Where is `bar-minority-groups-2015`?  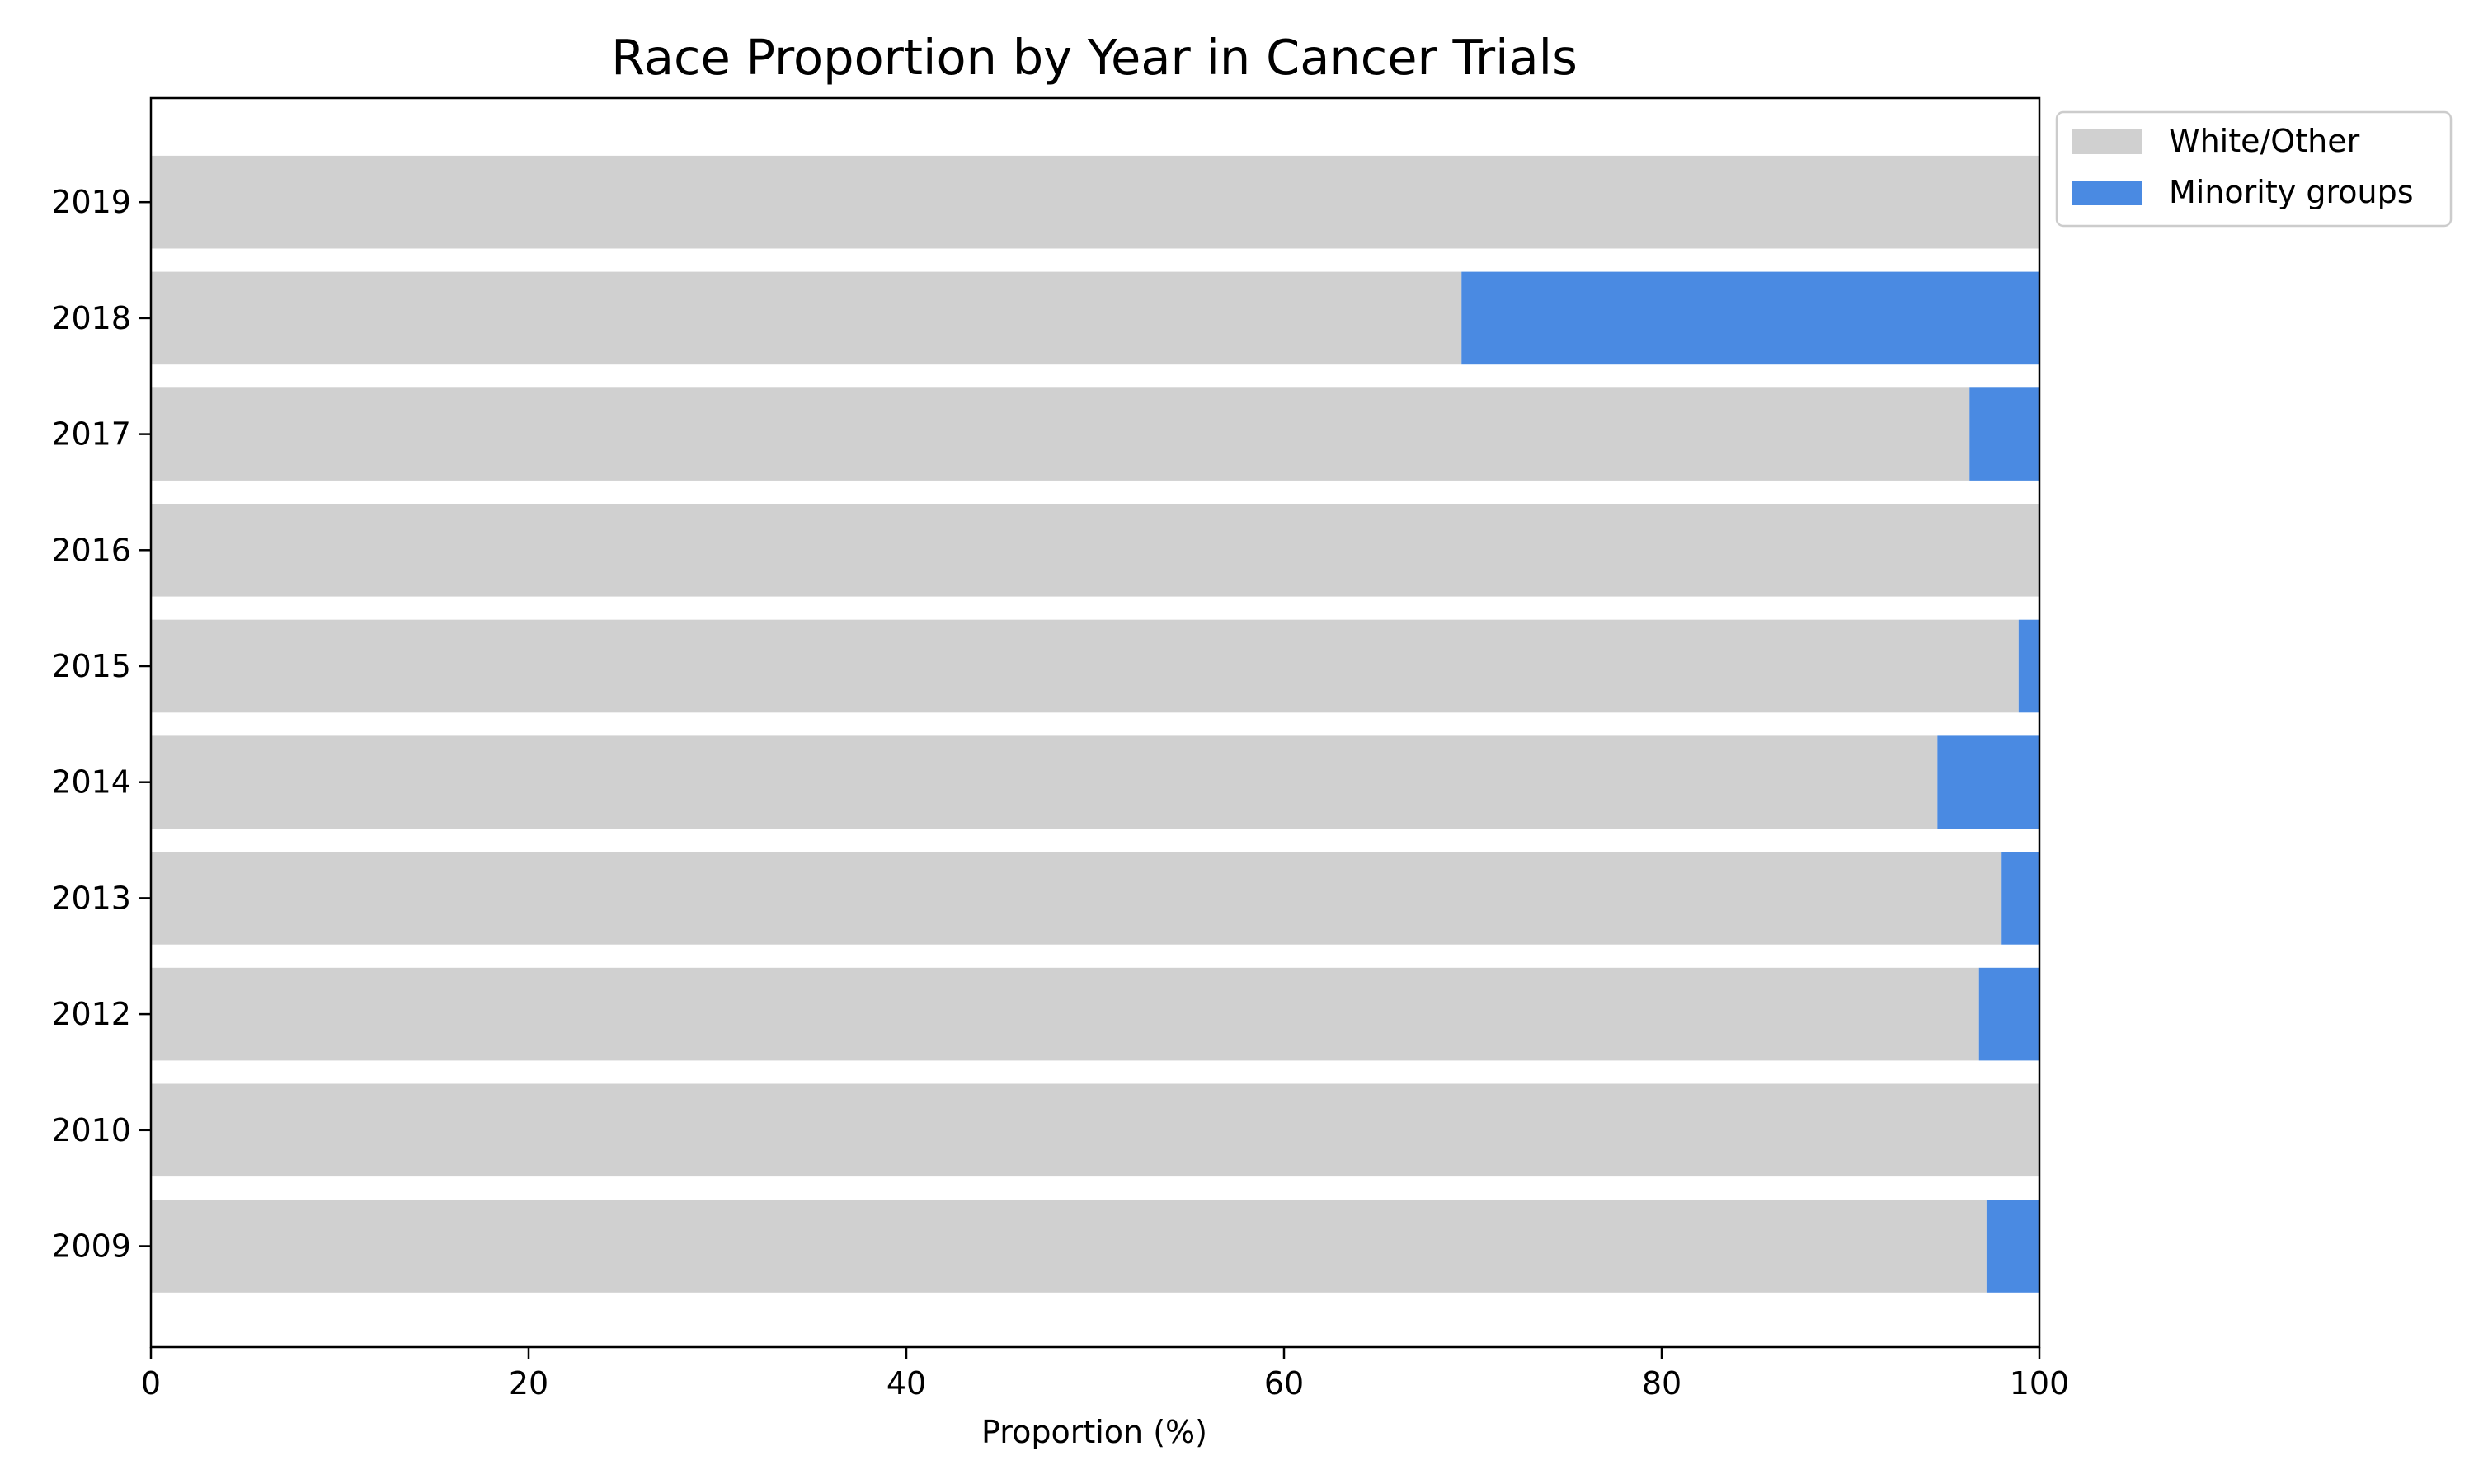 bar-minority-groups-2015 is located at coordinates (2028, 666).